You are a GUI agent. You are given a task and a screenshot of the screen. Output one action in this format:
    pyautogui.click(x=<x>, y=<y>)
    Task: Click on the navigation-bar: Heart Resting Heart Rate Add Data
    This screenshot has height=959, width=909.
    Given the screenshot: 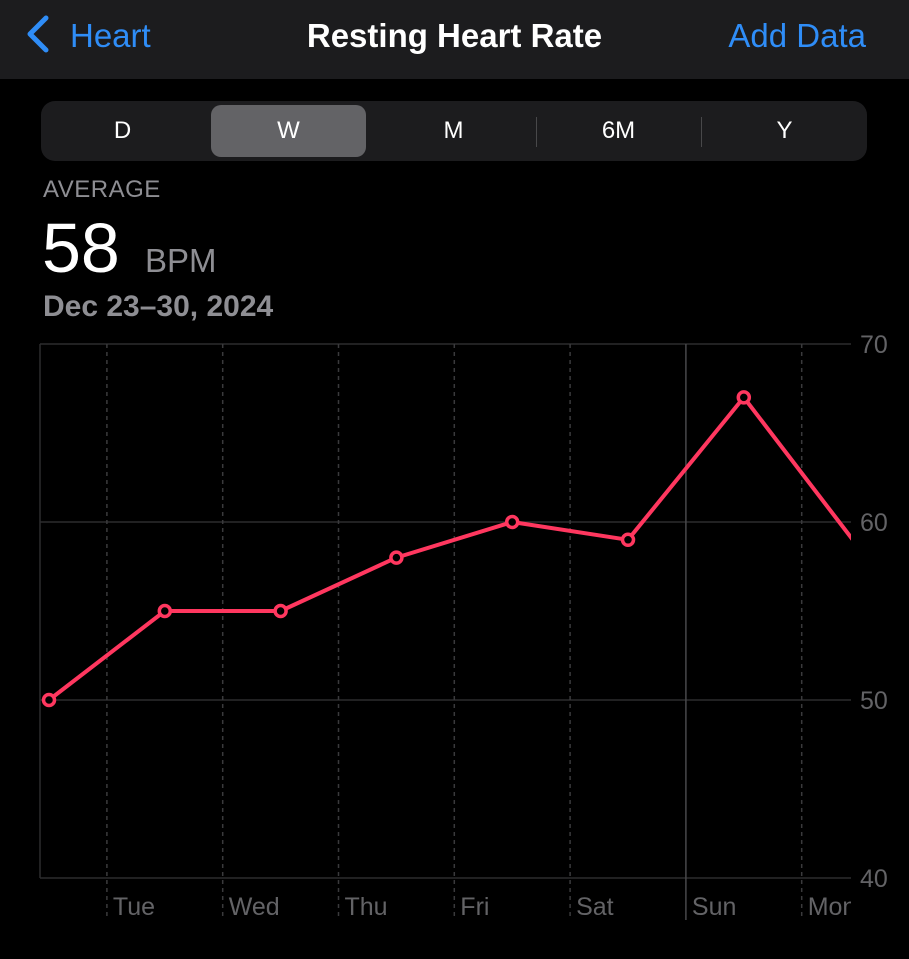 What is the action you would take?
    pyautogui.click(x=454, y=39)
    